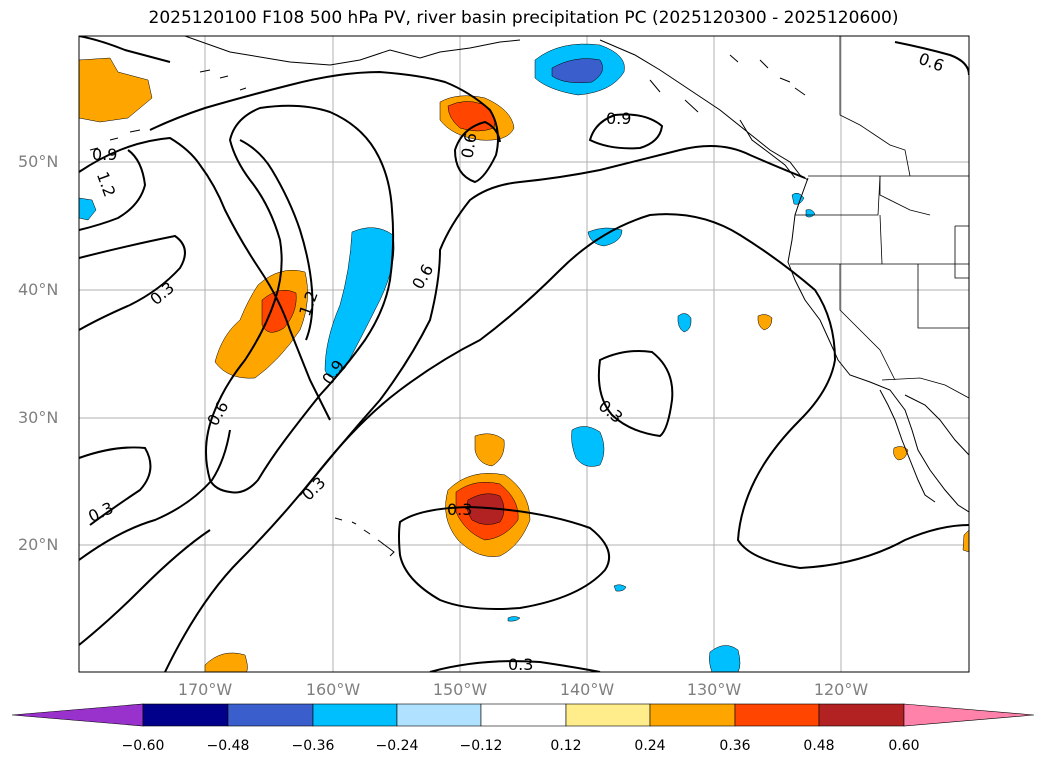  I want to click on lon-label: 150°W, so click(460, 689).